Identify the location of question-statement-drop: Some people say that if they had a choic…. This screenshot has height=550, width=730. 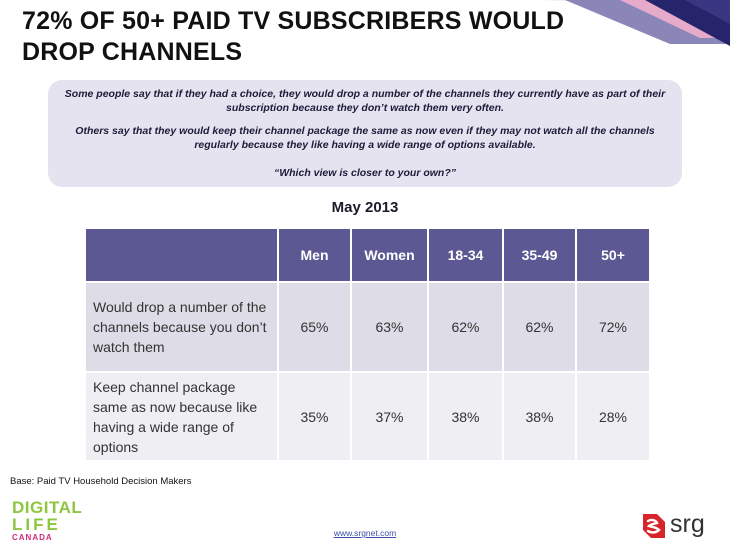
(365, 101).